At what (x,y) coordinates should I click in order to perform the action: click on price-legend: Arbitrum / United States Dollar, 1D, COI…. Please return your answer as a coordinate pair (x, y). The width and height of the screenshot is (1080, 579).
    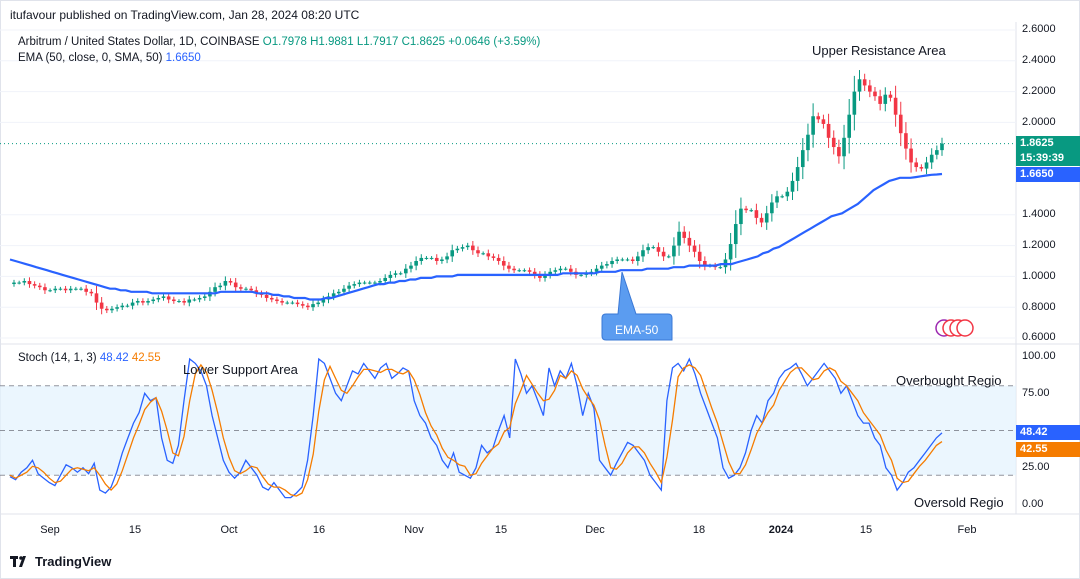
    Looking at the image, I should click on (279, 42).